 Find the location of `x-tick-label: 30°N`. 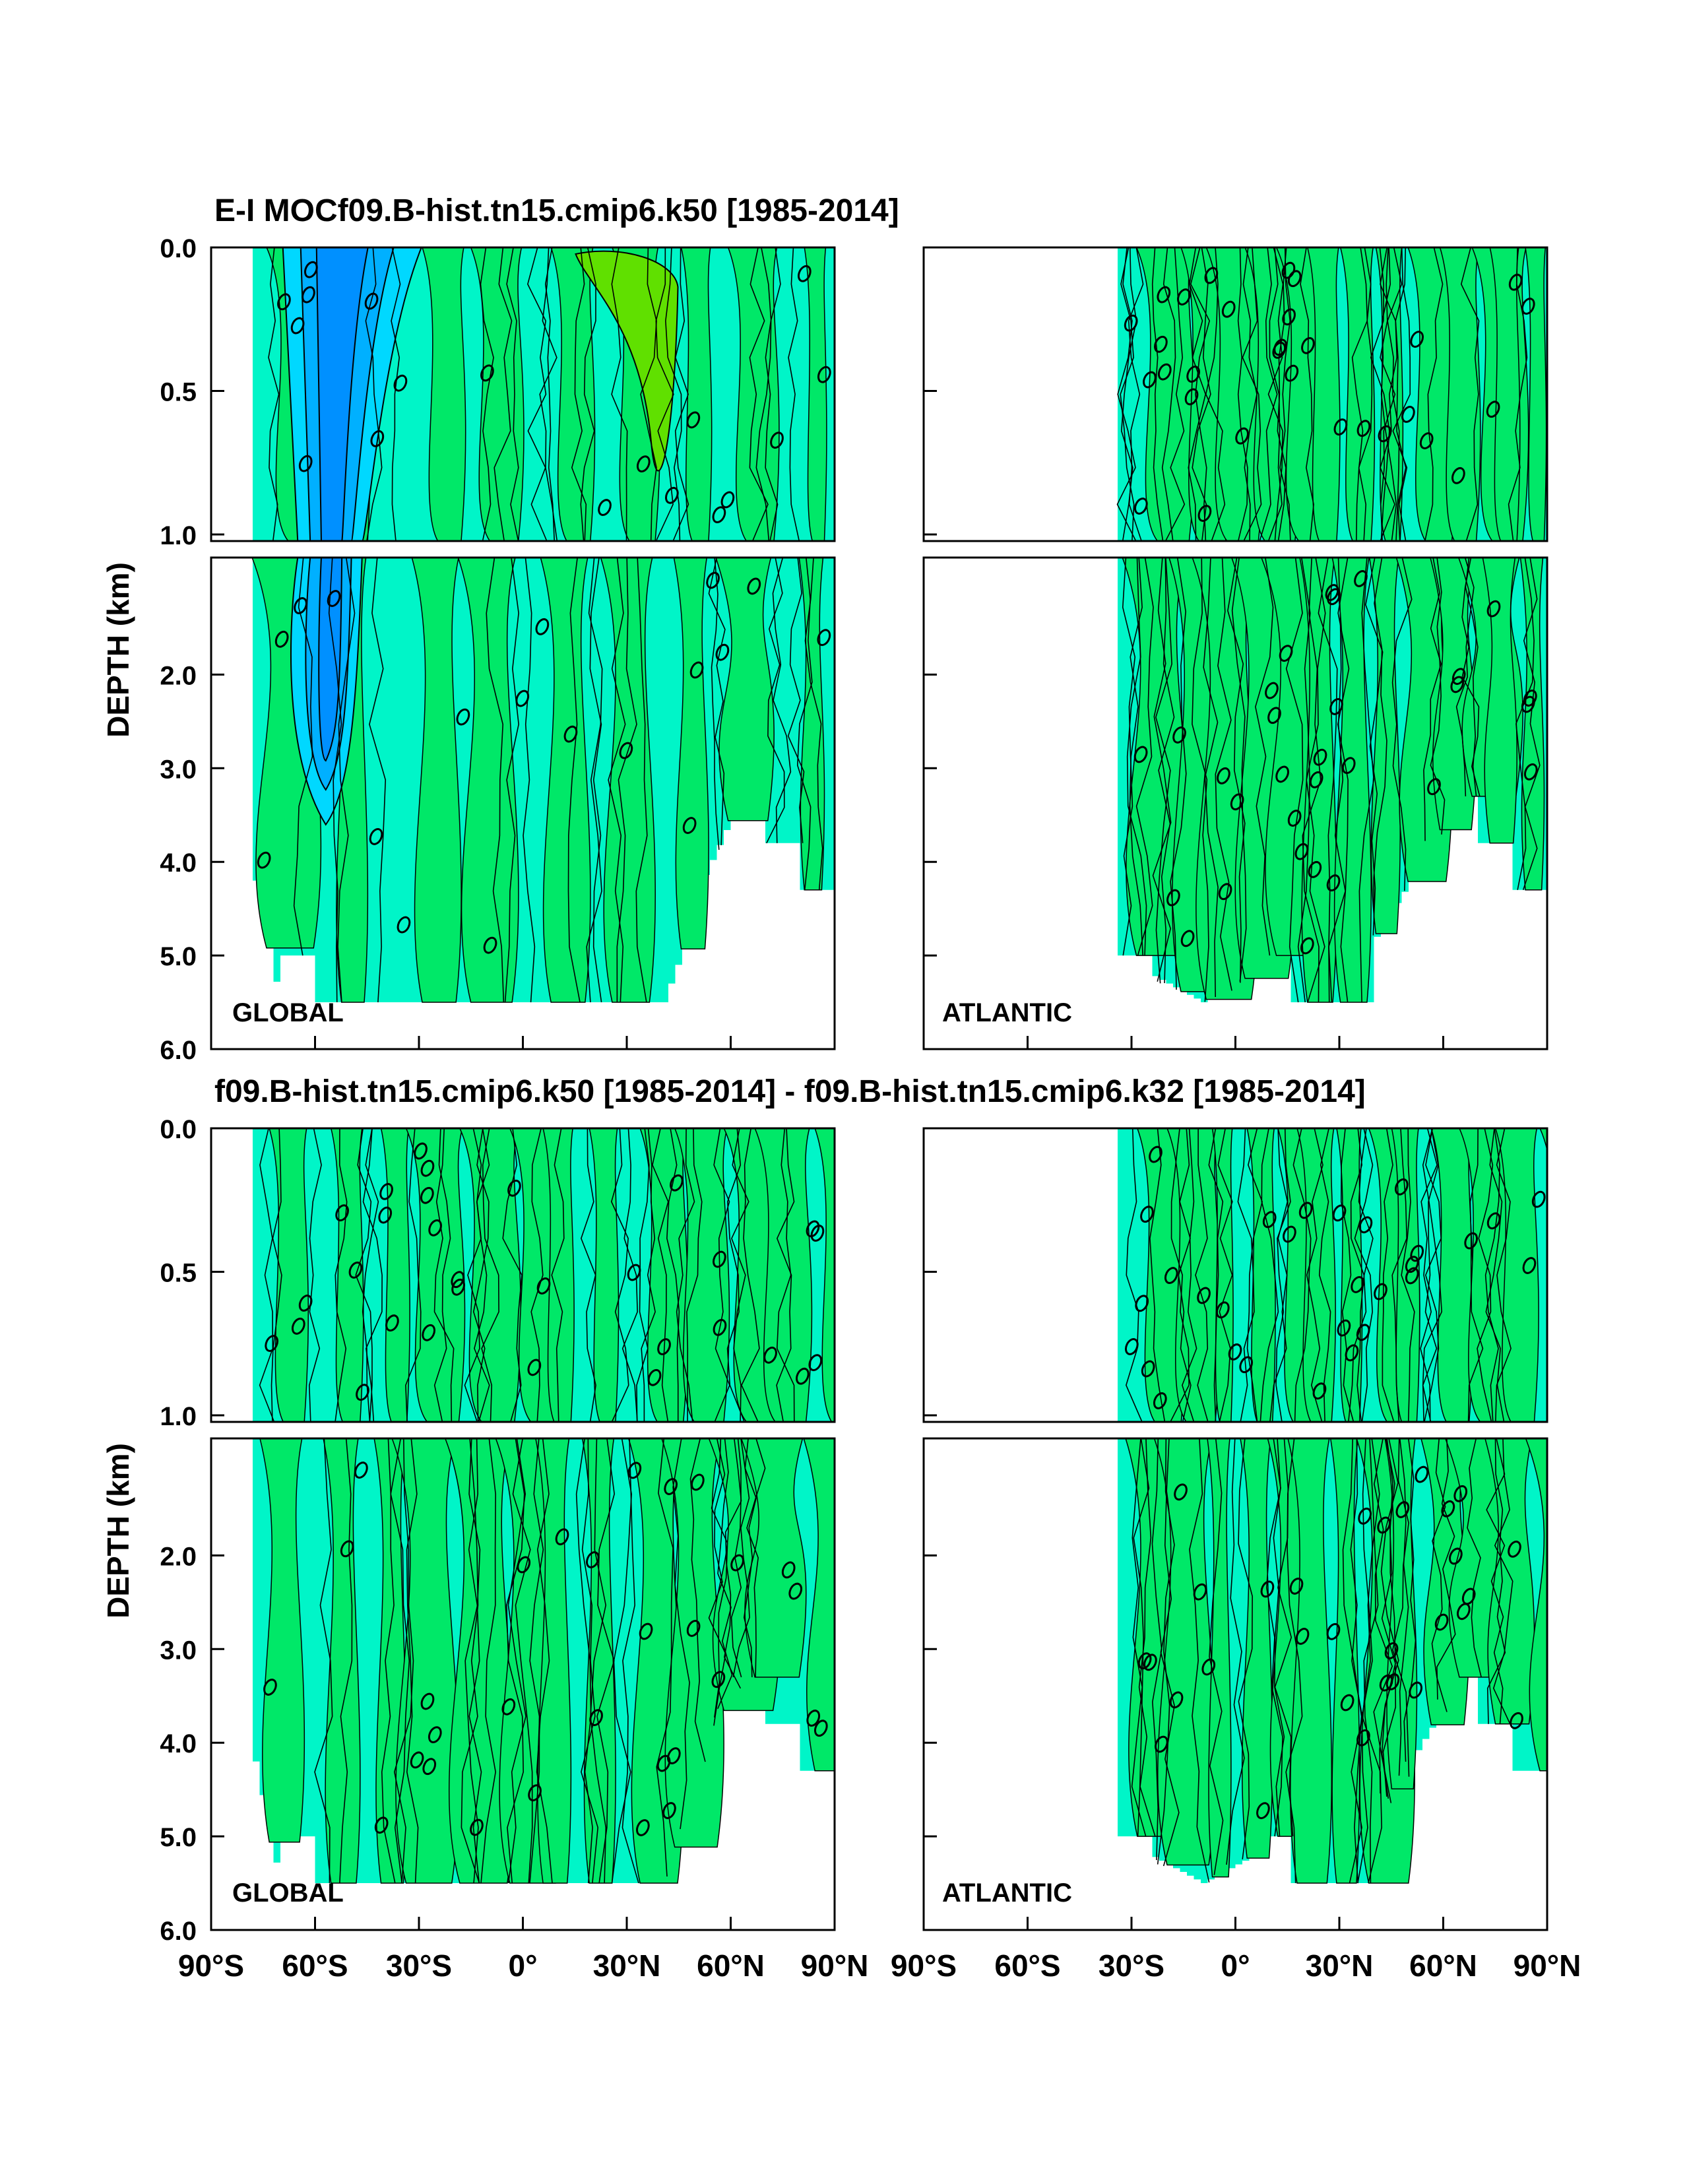

x-tick-label: 30°N is located at coordinates (627, 1965).